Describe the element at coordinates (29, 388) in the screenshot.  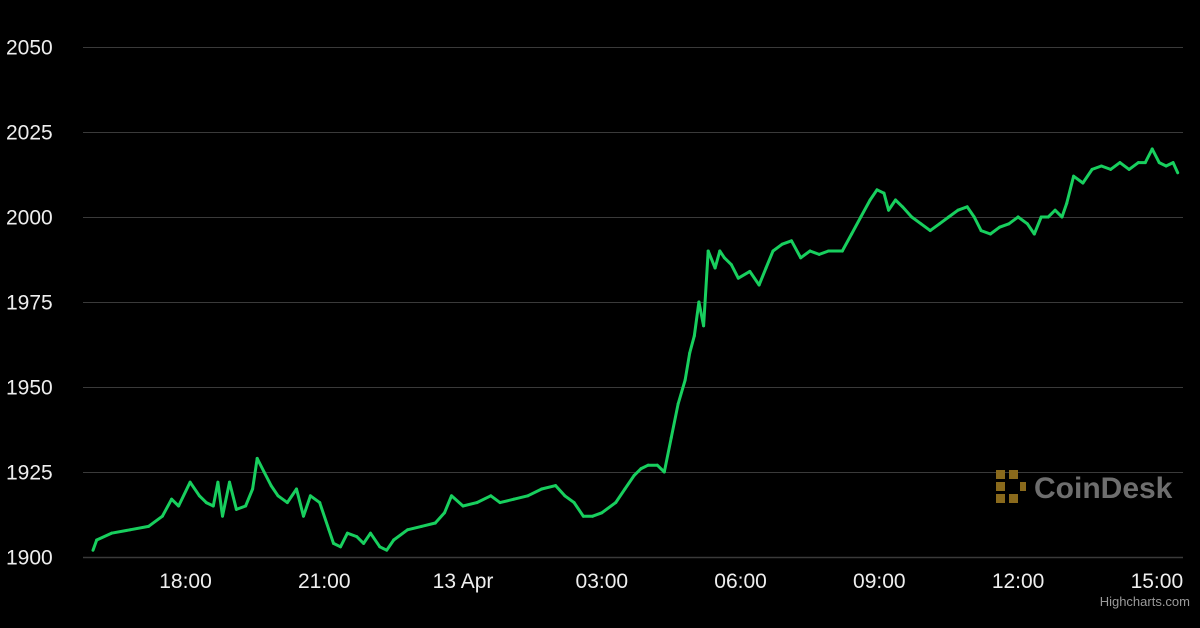
I see `y-tick-label: 1950` at that location.